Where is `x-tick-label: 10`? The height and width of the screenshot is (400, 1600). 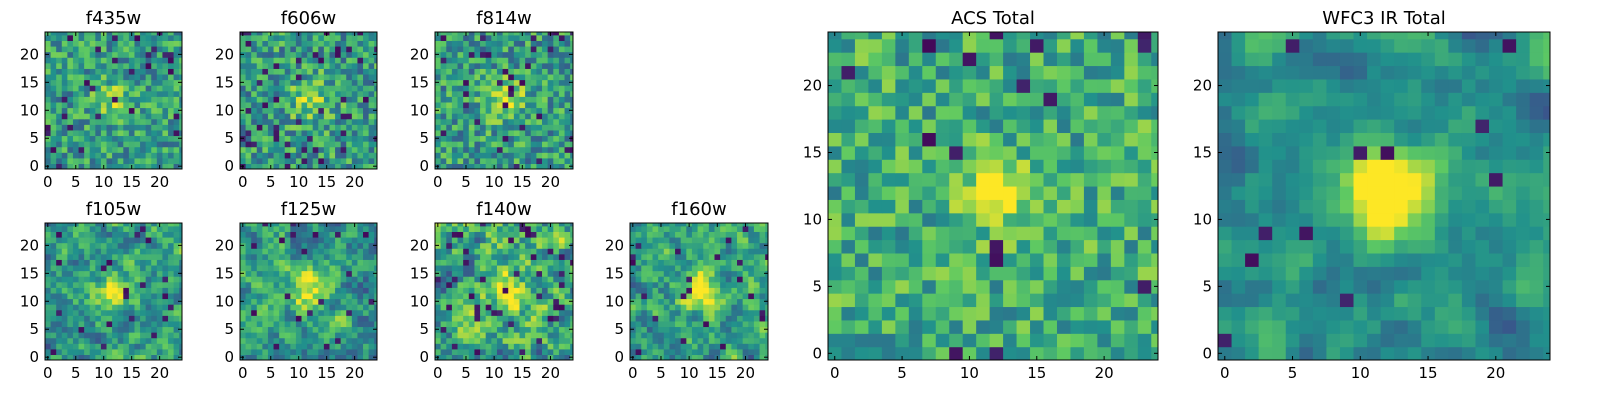 x-tick-label: 10 is located at coordinates (494, 373).